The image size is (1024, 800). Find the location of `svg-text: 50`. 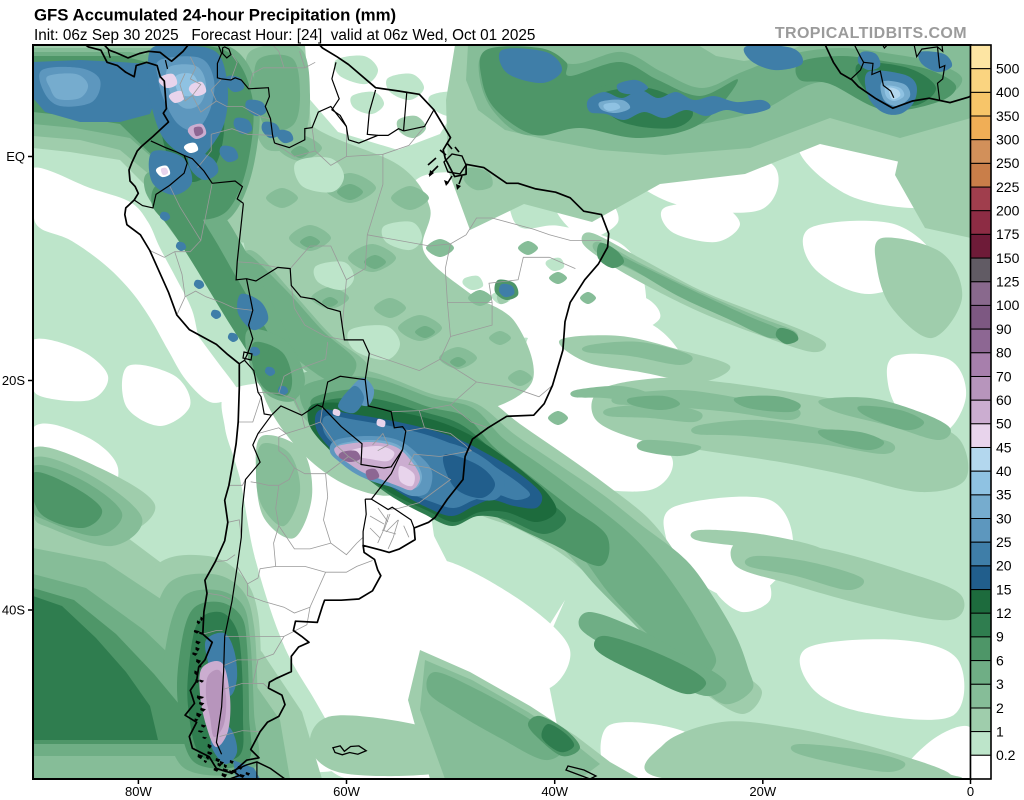

svg-text: 50 is located at coordinates (1004, 424).